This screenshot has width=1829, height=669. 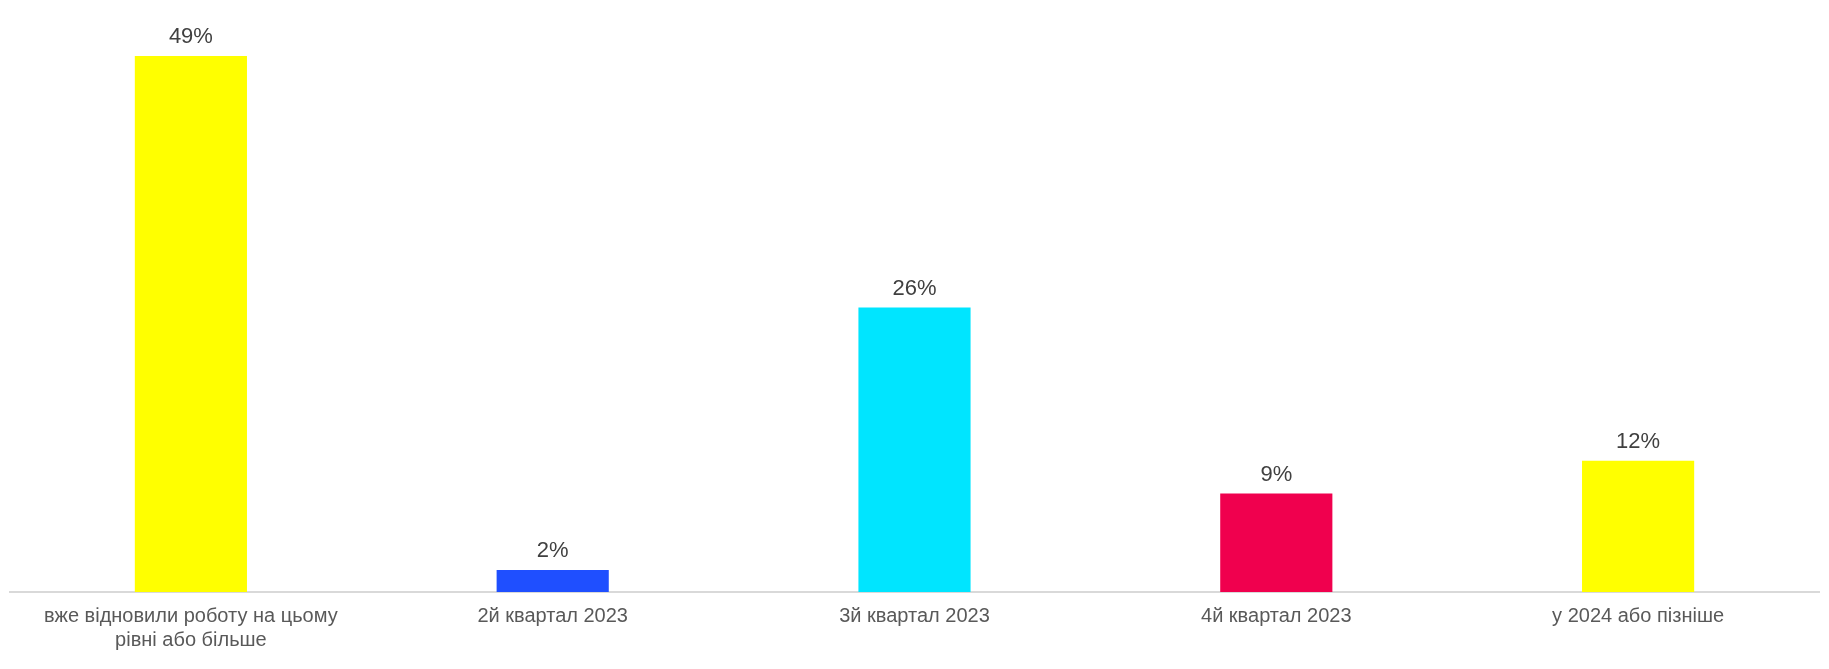 I want to click on x-tick-label: у 2024 або пізніше, so click(x=1638, y=614).